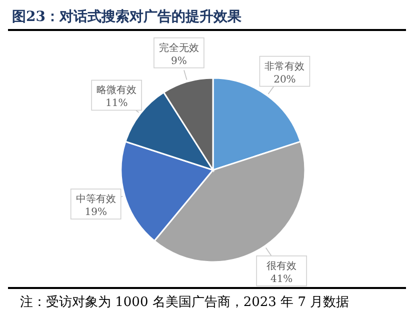 The width and height of the screenshot is (414, 327). What do you see at coordinates (96, 199) in the screenshot?
I see `slice-label: 中等有效` at bounding box center [96, 199].